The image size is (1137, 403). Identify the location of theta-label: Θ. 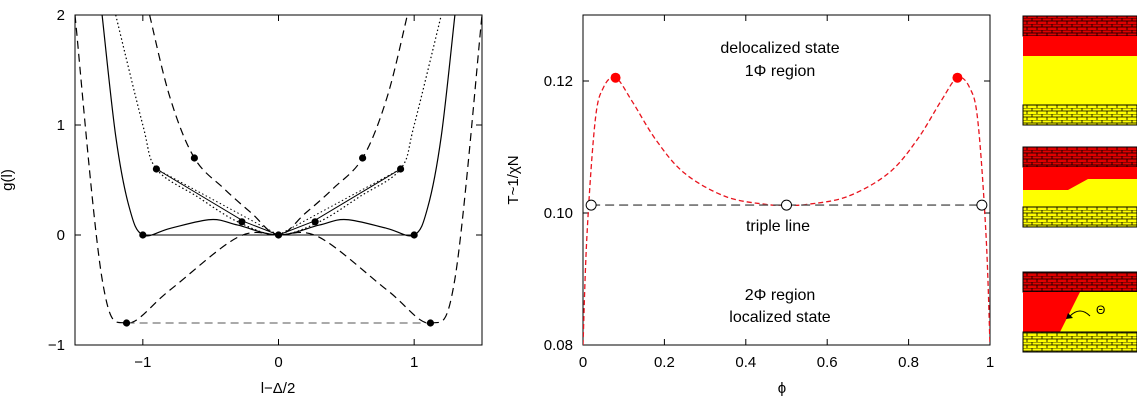
(1100, 310).